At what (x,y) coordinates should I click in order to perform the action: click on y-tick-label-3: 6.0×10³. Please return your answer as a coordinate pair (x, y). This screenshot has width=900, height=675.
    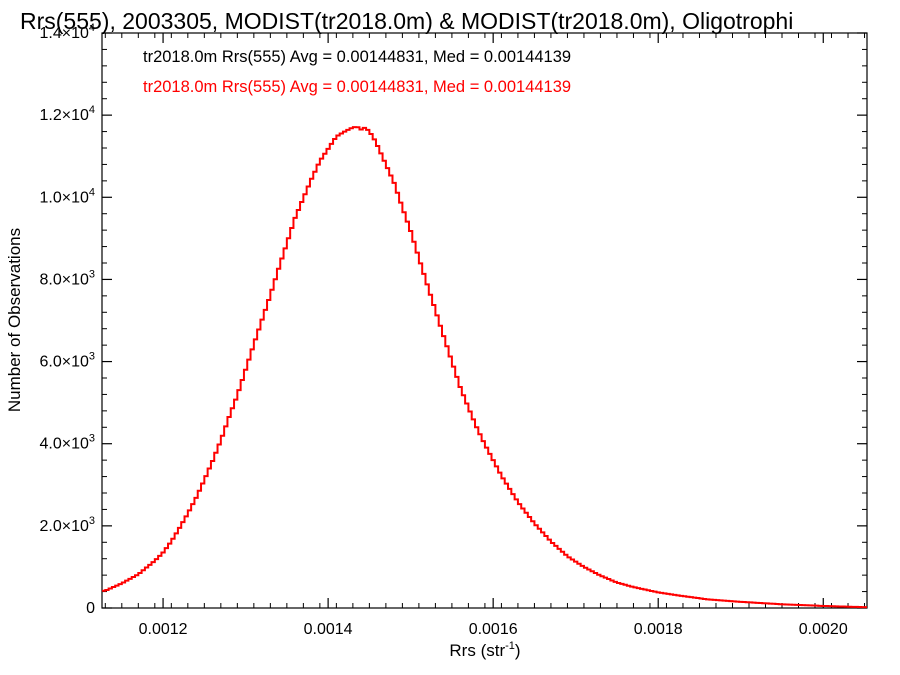
    Looking at the image, I should click on (67, 361).